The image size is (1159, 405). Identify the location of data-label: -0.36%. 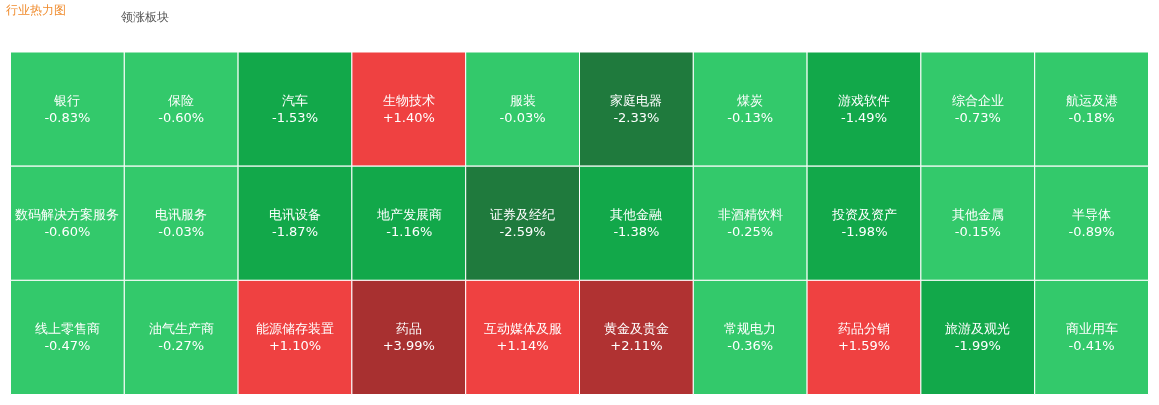
(750, 346).